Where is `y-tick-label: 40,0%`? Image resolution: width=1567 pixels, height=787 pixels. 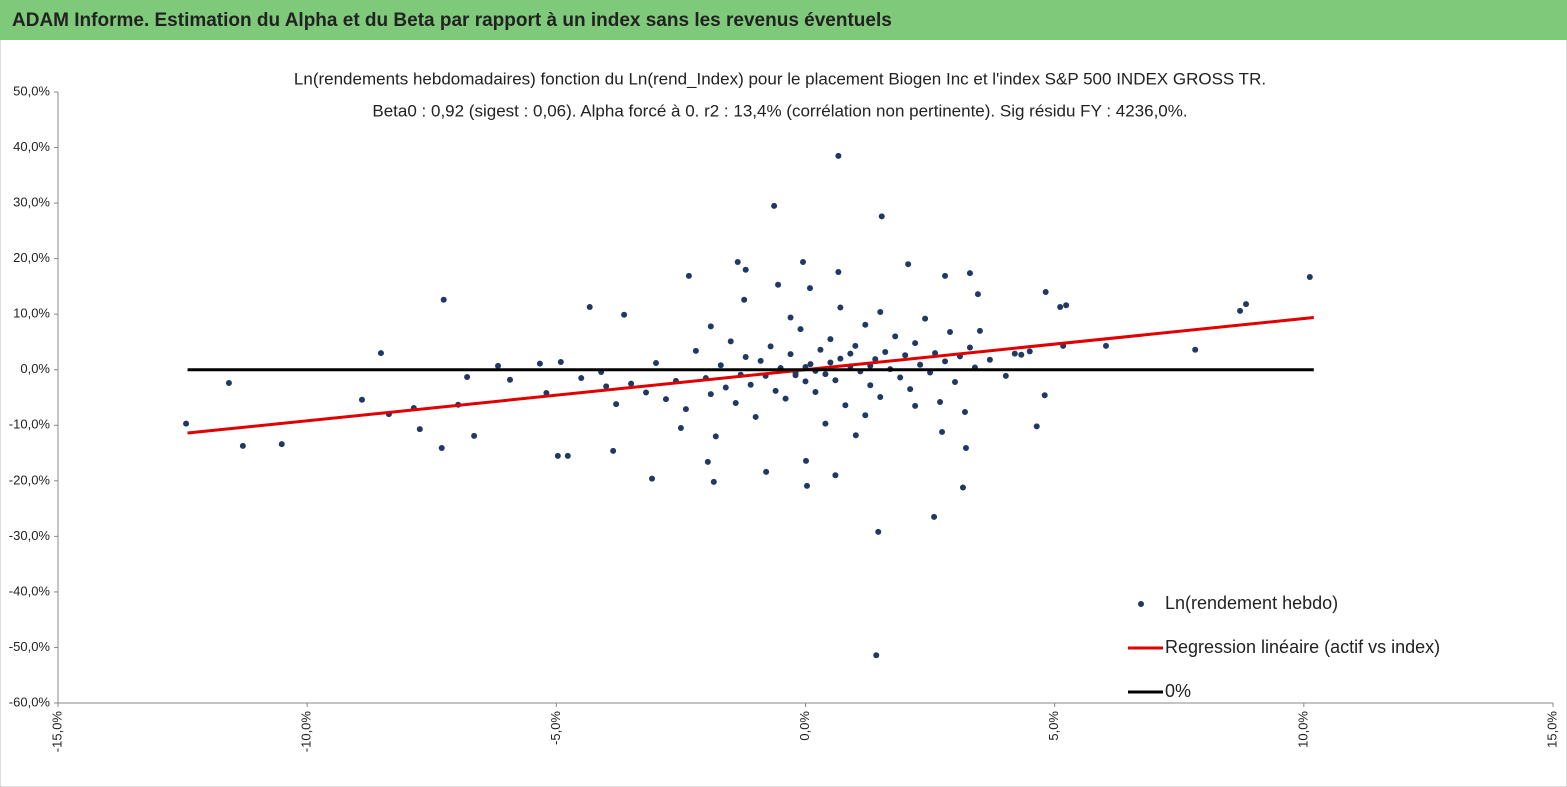 y-tick-label: 40,0% is located at coordinates (31, 146).